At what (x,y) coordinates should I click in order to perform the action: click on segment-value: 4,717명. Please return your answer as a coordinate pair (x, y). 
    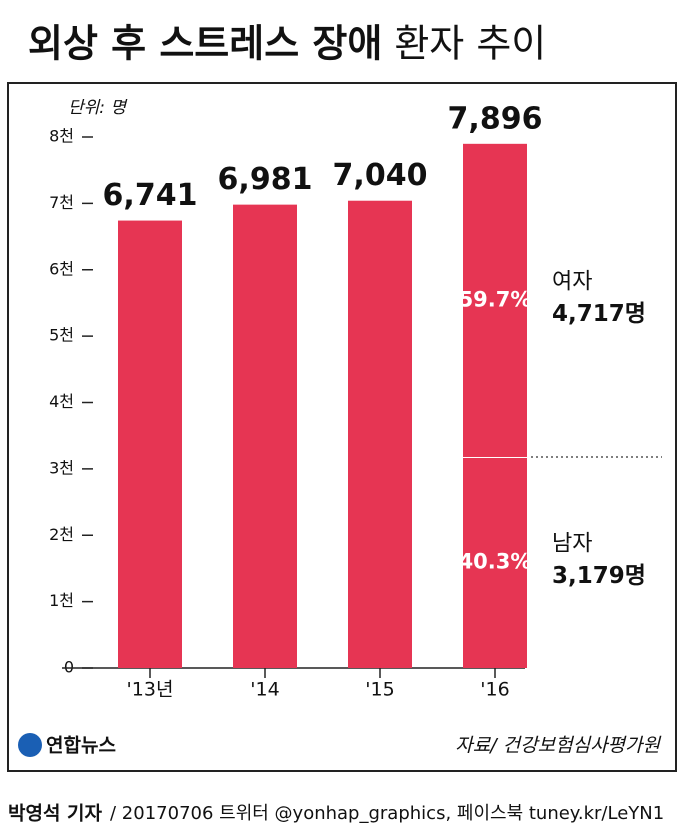
    Looking at the image, I should click on (599, 314).